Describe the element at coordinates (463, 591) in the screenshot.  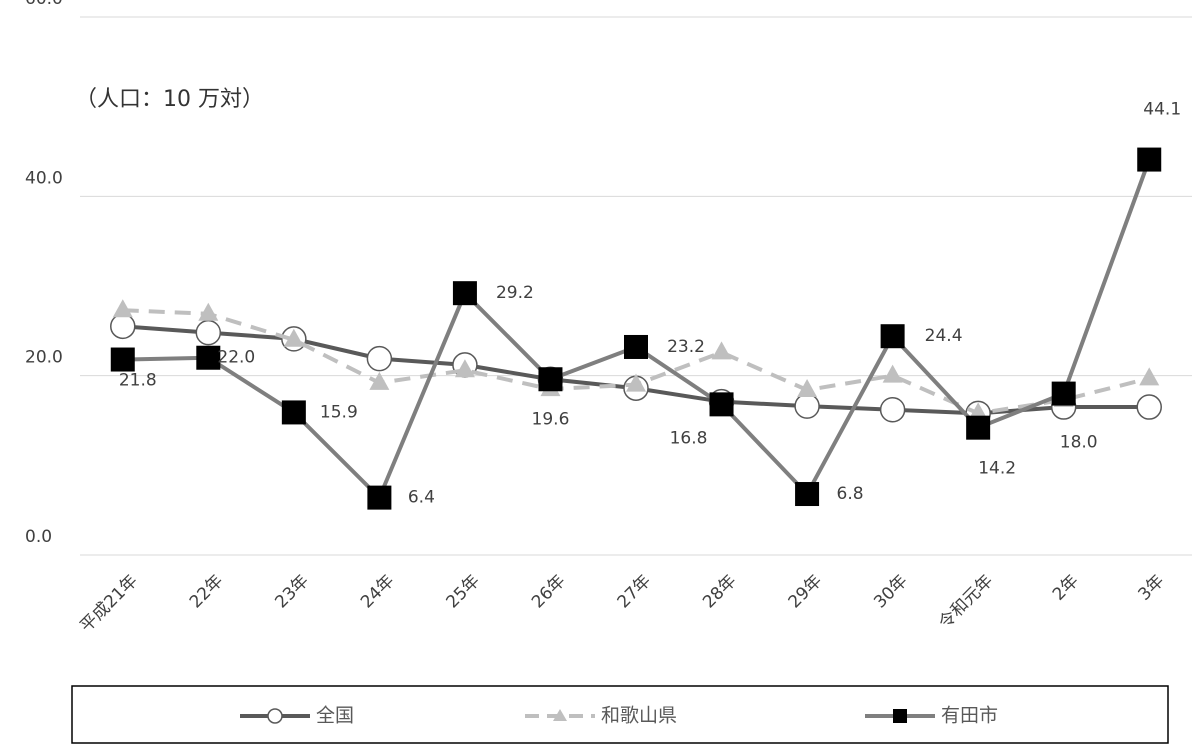
I see `x-tick-label: 25年` at that location.